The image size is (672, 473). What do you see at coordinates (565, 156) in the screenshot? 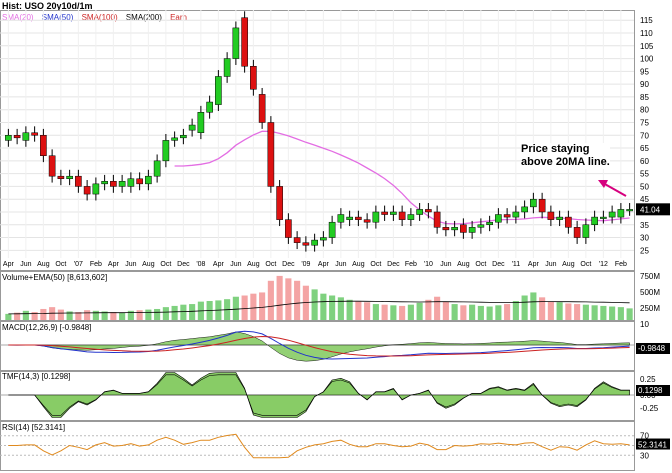
I see `annotation-text: Price staying above 20MA line.` at bounding box center [565, 156].